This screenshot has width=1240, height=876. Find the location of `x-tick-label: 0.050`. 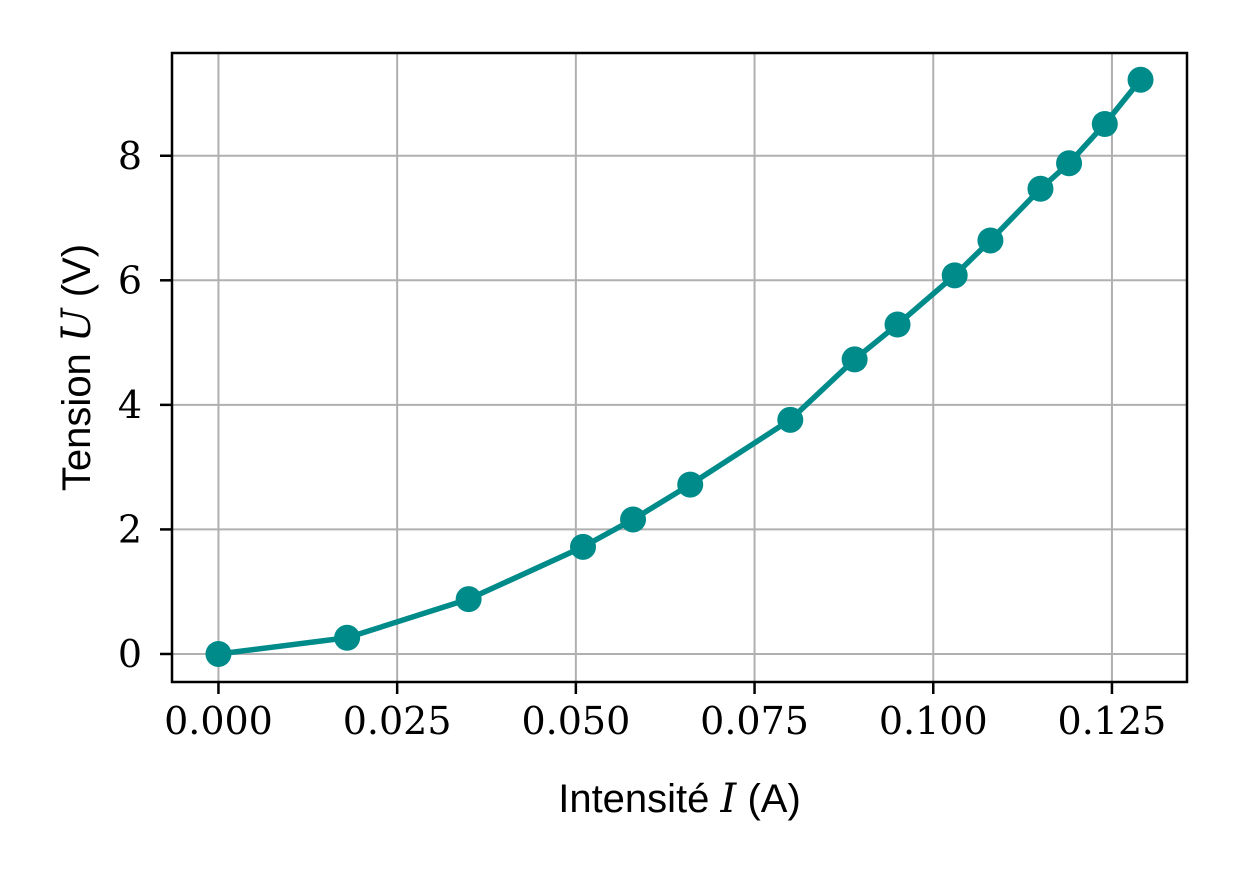

x-tick-label: 0.050 is located at coordinates (575, 721).